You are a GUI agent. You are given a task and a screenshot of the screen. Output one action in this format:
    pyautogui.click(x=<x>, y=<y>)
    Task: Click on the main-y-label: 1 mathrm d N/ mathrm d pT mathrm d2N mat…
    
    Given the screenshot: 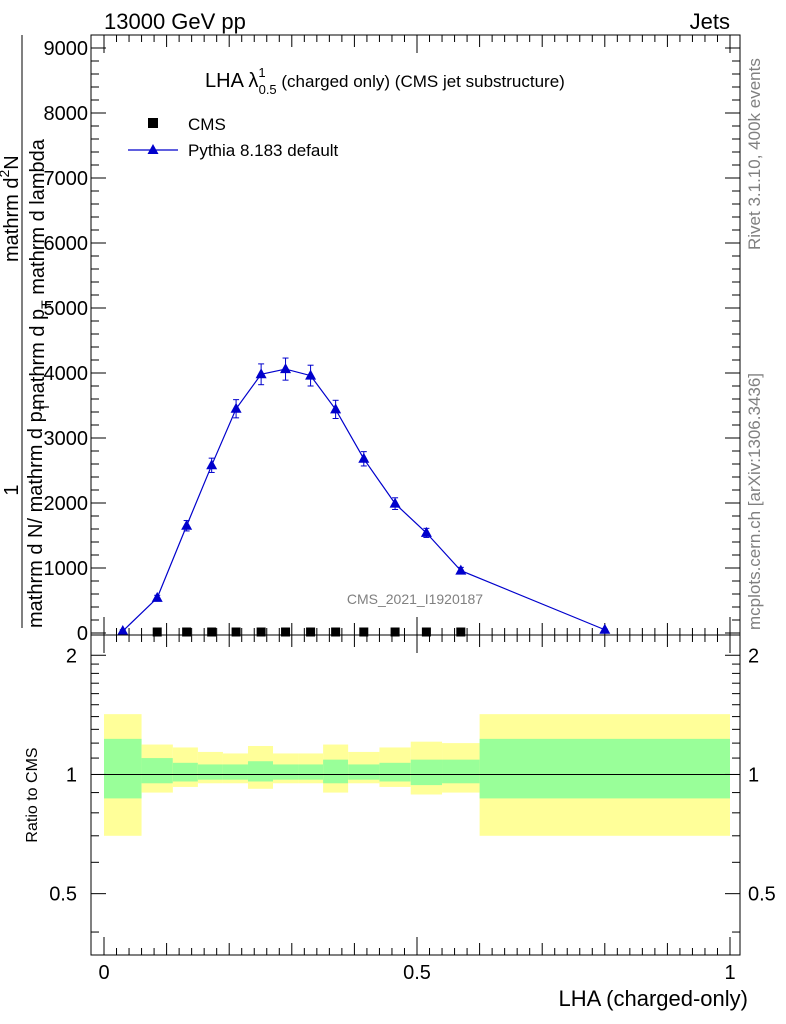 What is the action you would take?
    pyautogui.click(x=27, y=331)
    